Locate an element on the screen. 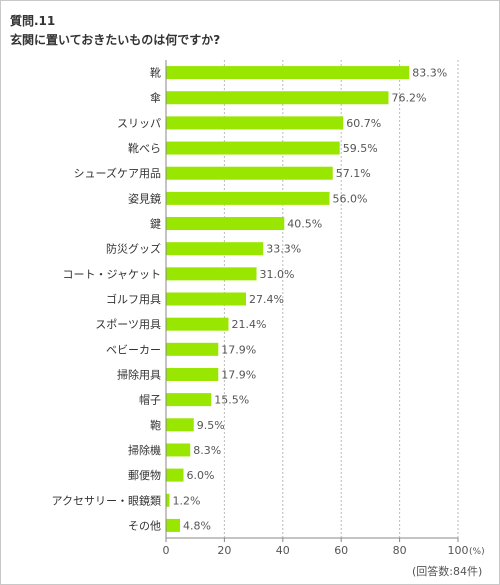 This screenshot has height=585, width=500. category-label-3: 靴べら is located at coordinates (144, 148).